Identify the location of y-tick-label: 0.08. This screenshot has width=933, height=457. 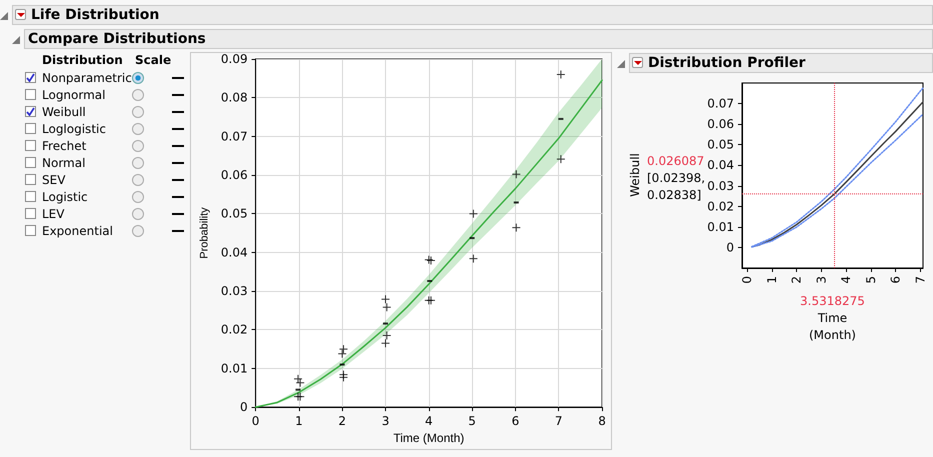
(234, 97).